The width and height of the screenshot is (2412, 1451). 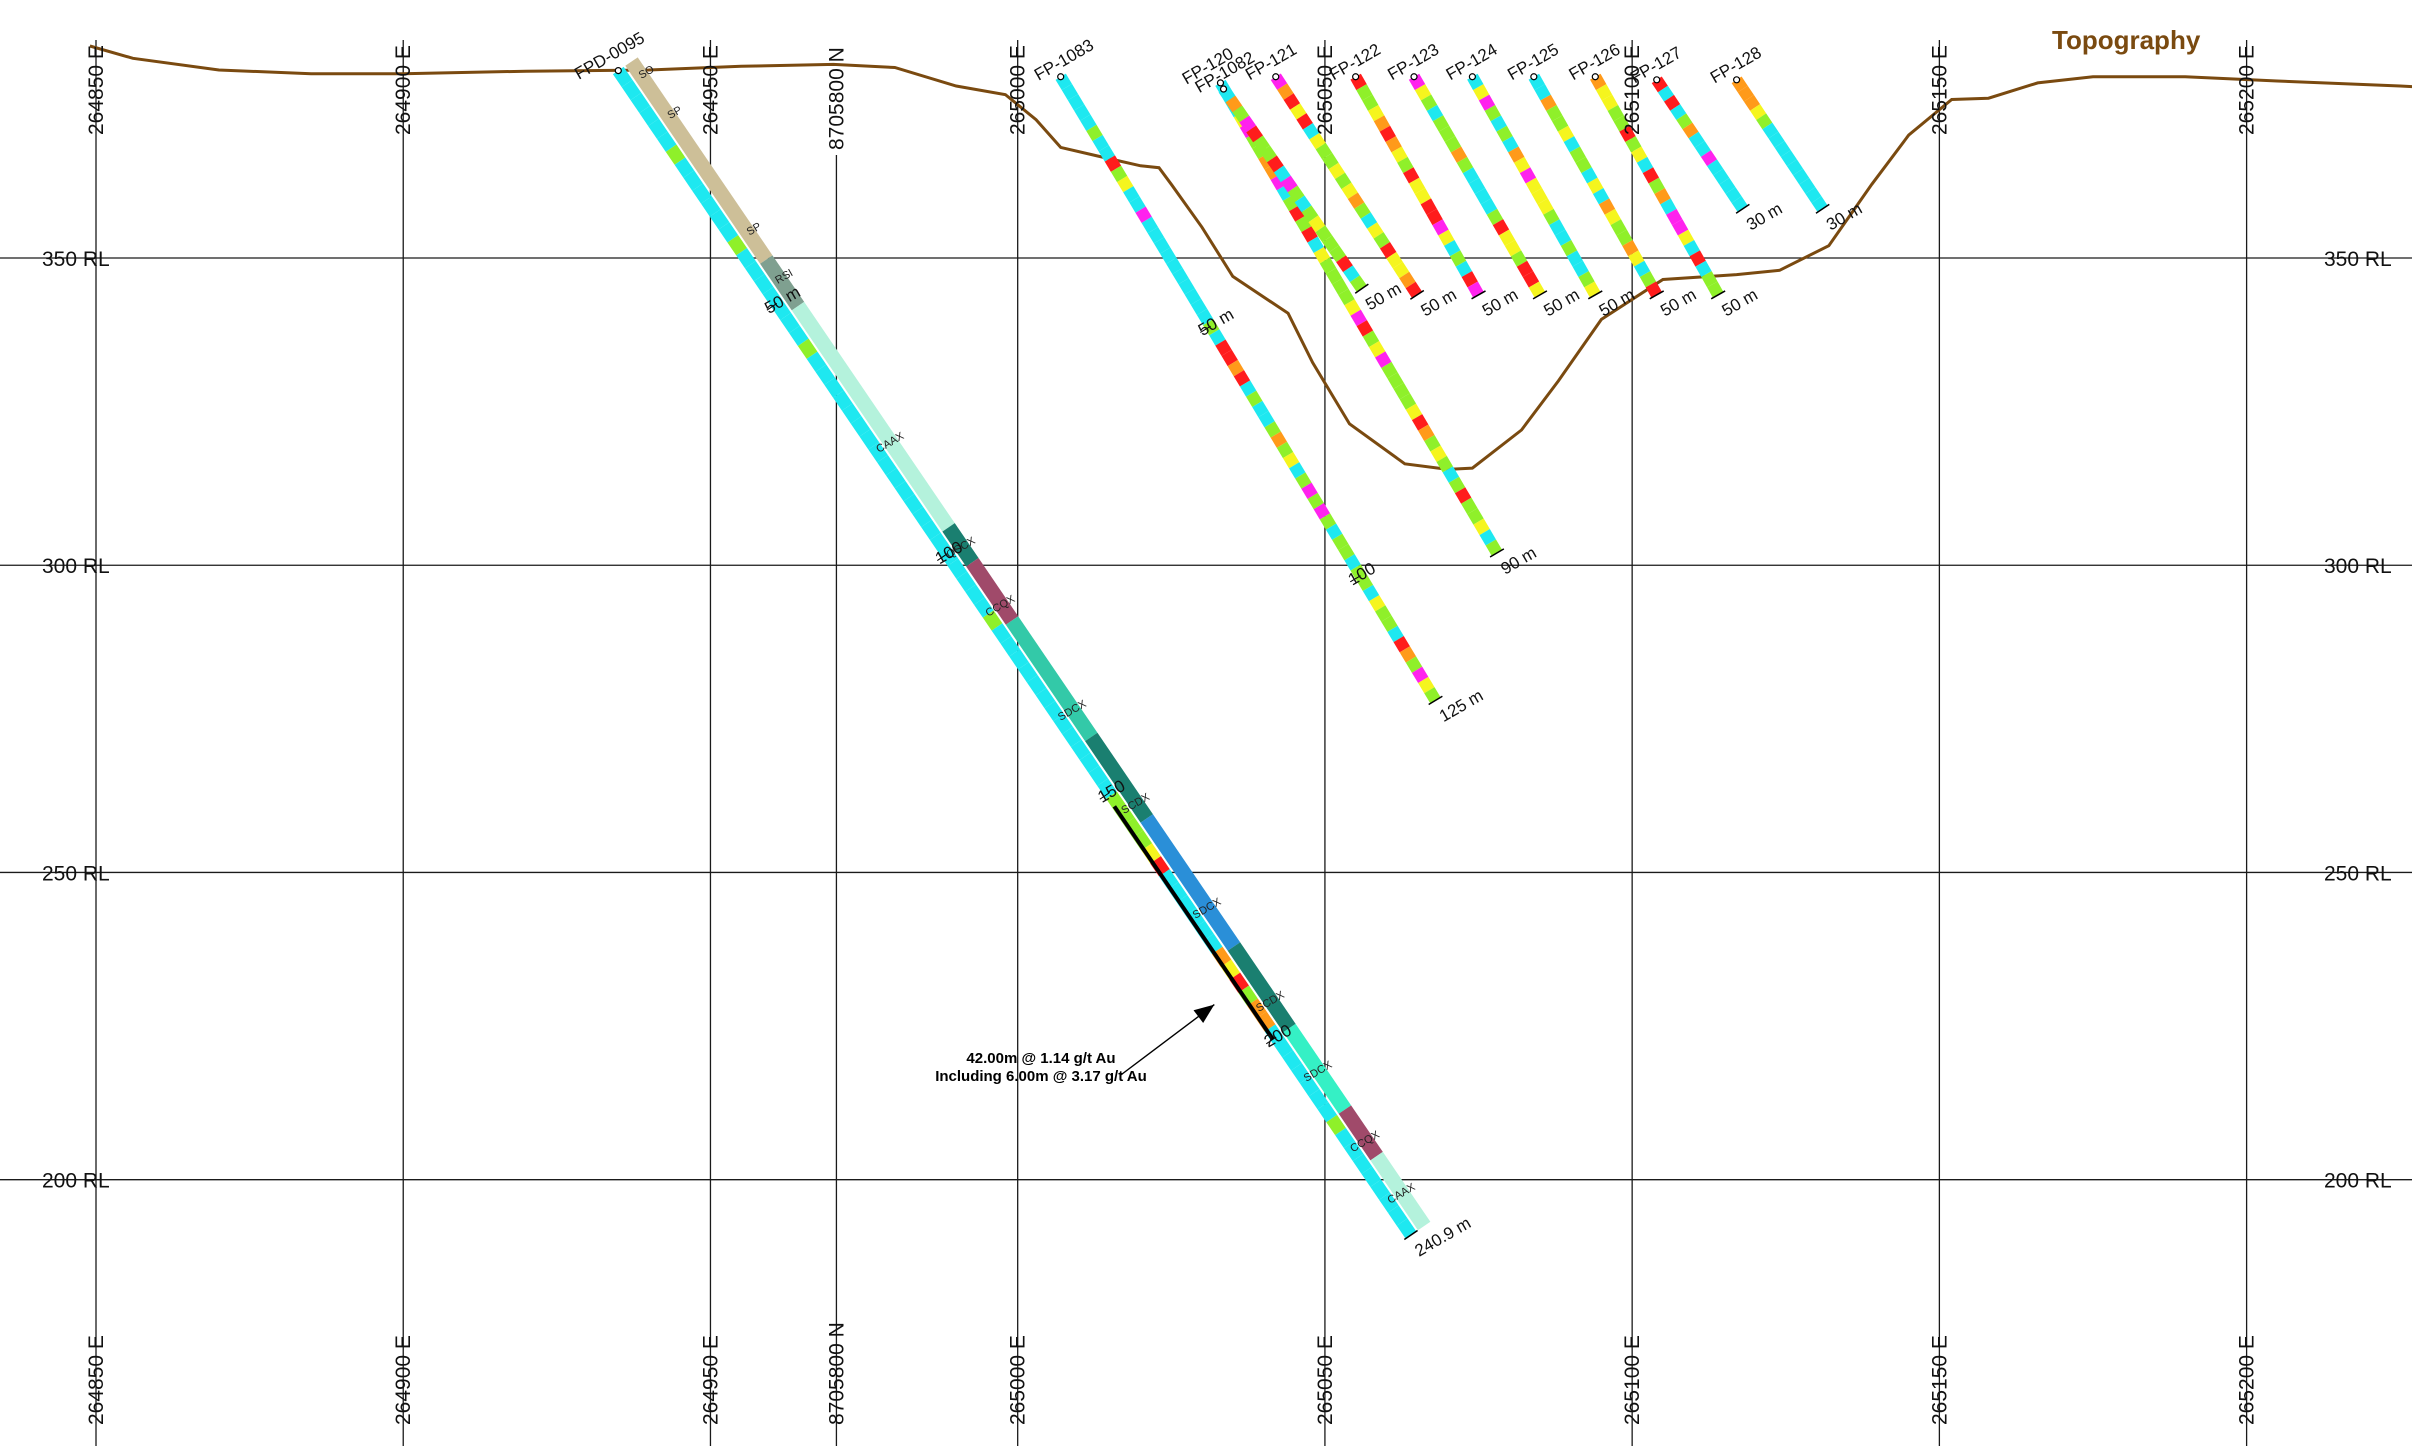 I want to click on easting-tick-label-top: 265000 E, so click(x=1018, y=90).